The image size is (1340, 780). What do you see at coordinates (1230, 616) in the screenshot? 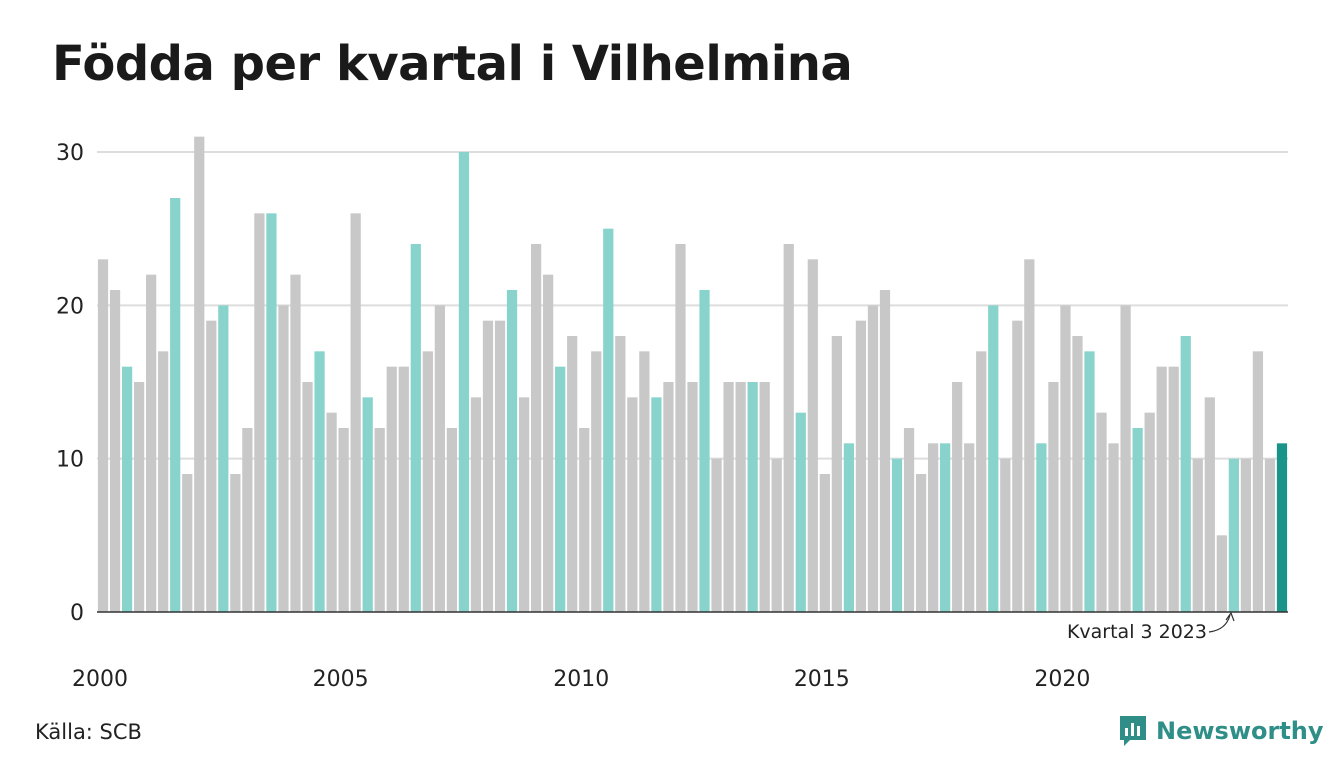
I see `annotation-arrowhead` at bounding box center [1230, 616].